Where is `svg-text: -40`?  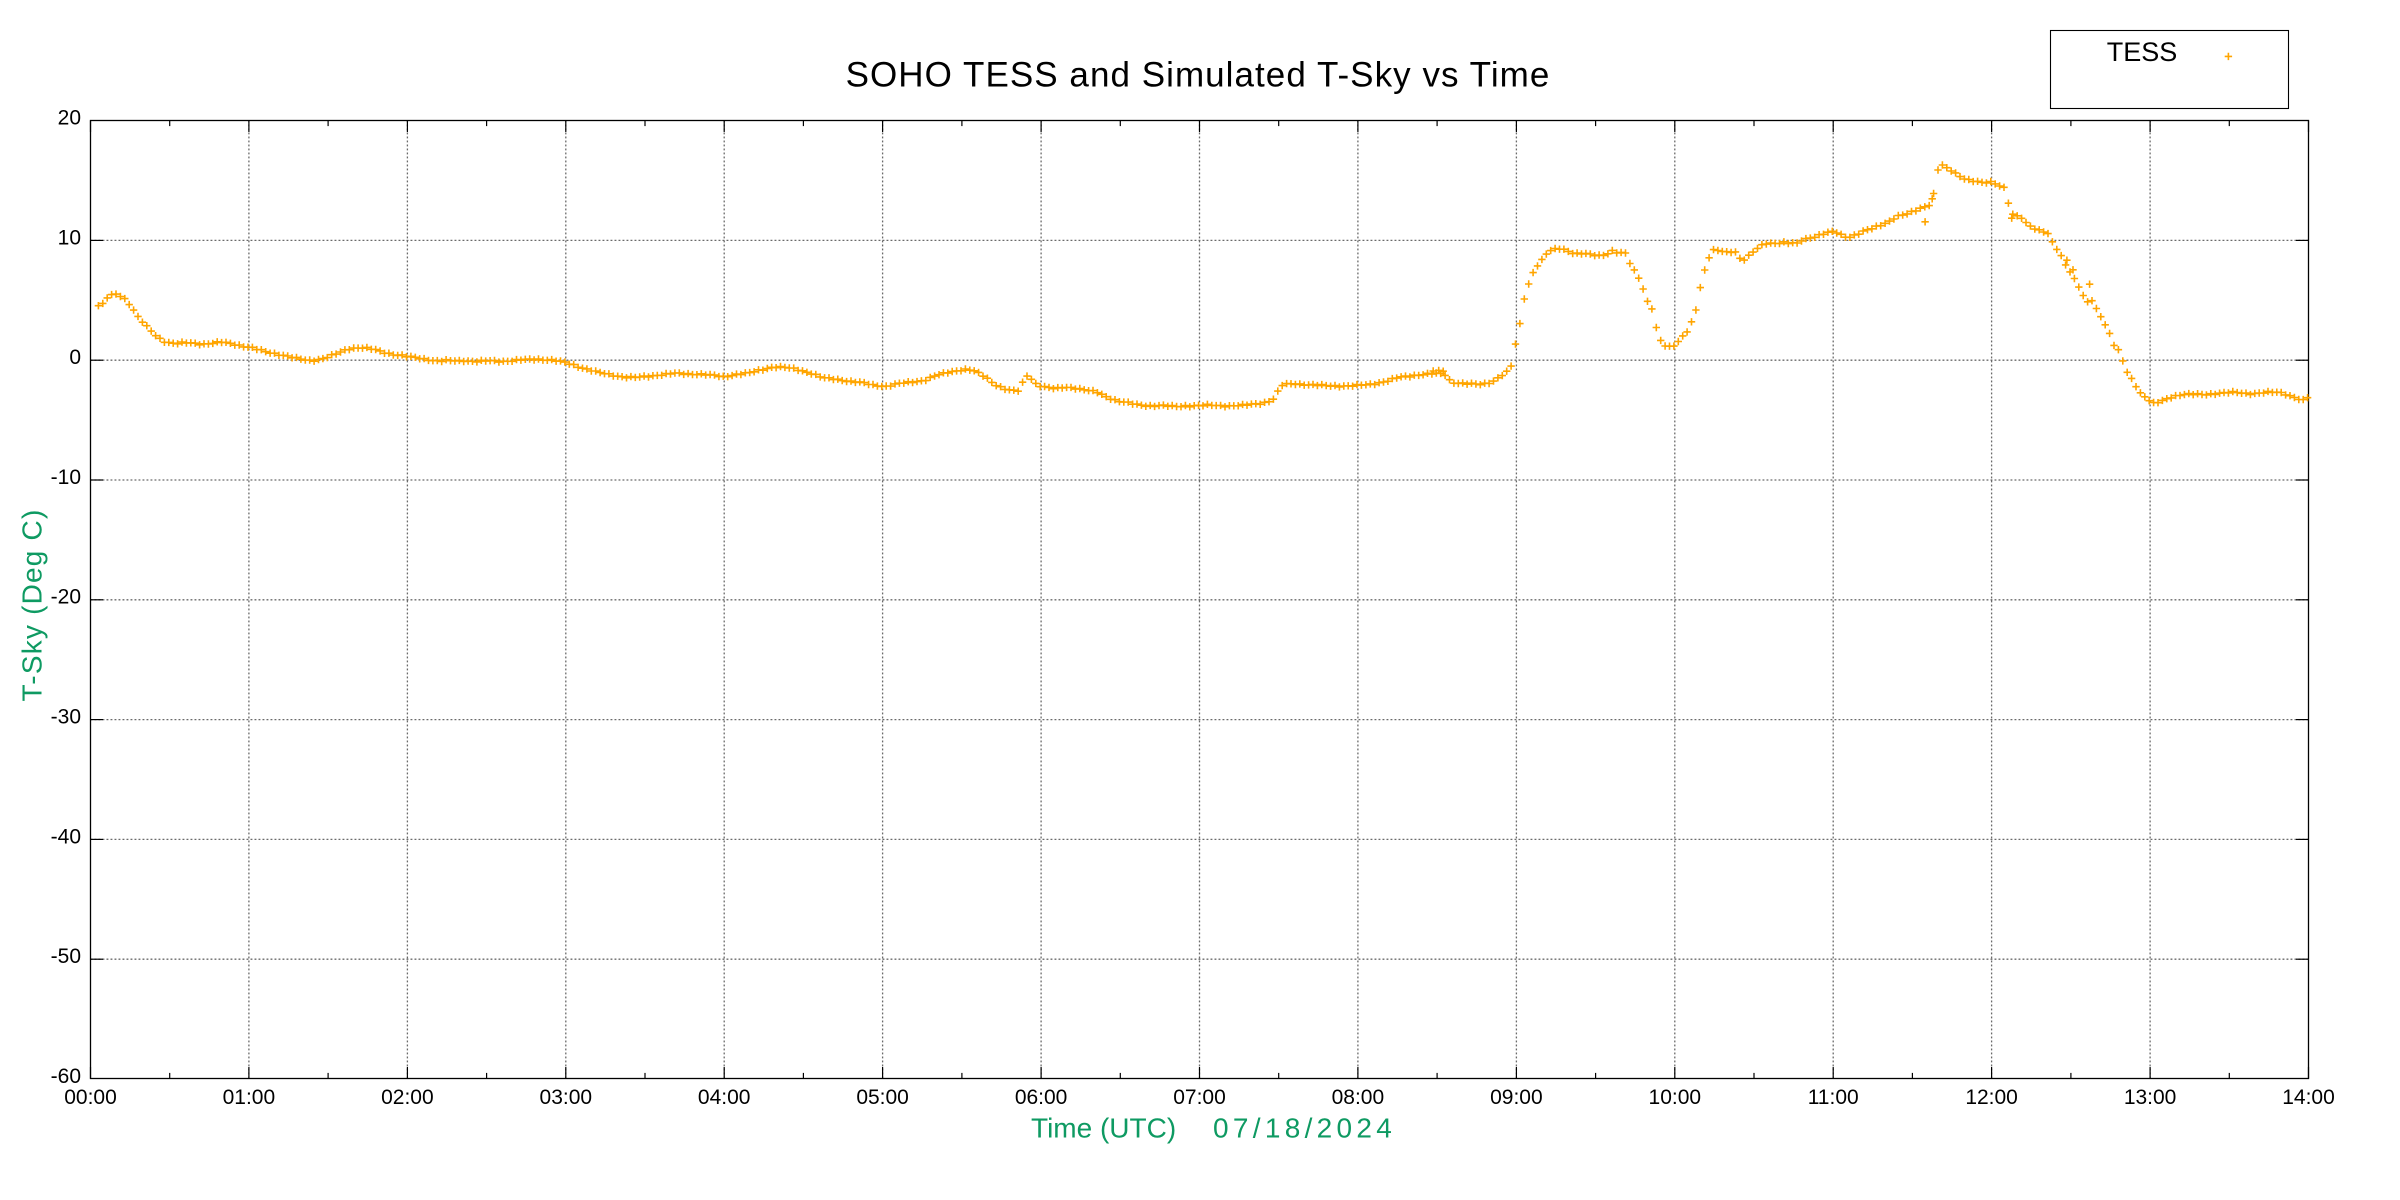 svg-text: -40 is located at coordinates (66, 836).